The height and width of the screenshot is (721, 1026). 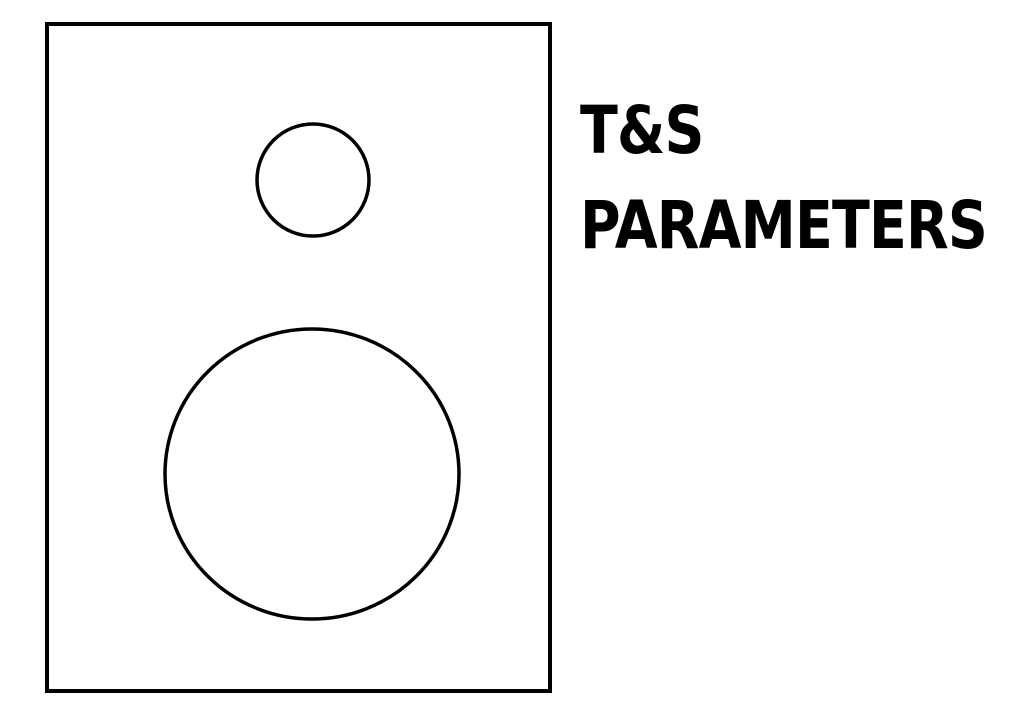 What do you see at coordinates (784, 225) in the screenshot?
I see `title-line-2: PARAMETERS` at bounding box center [784, 225].